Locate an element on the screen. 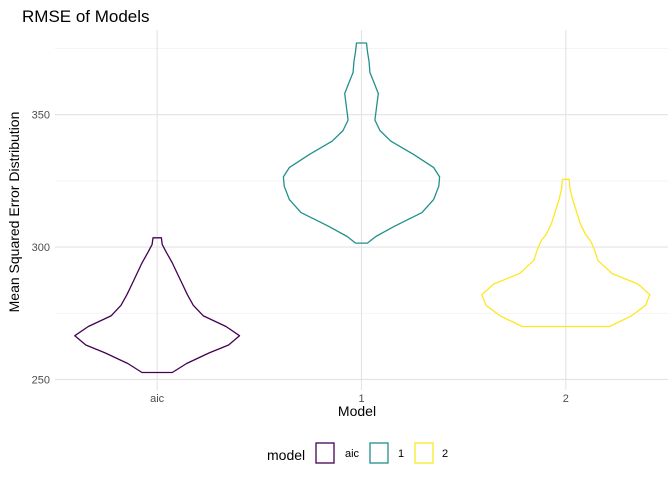 This screenshot has height=480, width=672. x-tick-label: 1 is located at coordinates (361, 399).